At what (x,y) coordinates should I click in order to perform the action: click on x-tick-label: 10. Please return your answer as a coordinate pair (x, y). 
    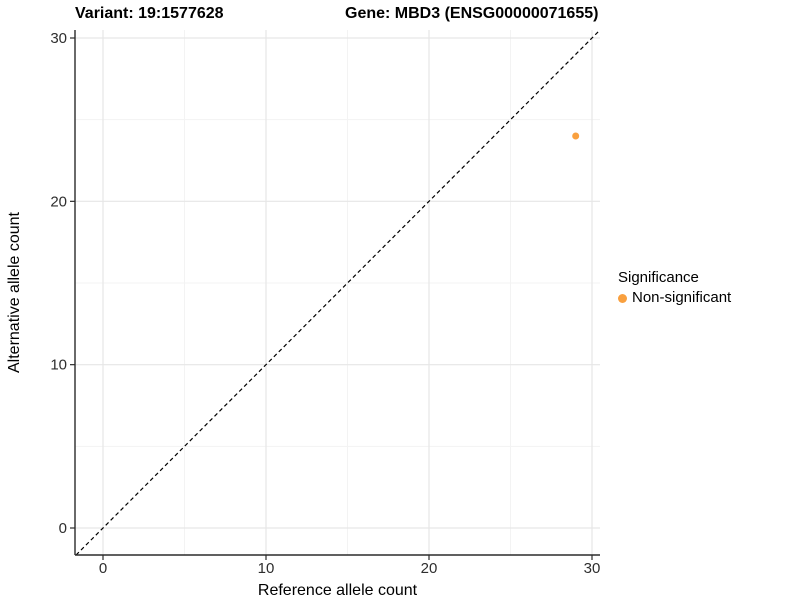
    Looking at the image, I should click on (266, 568).